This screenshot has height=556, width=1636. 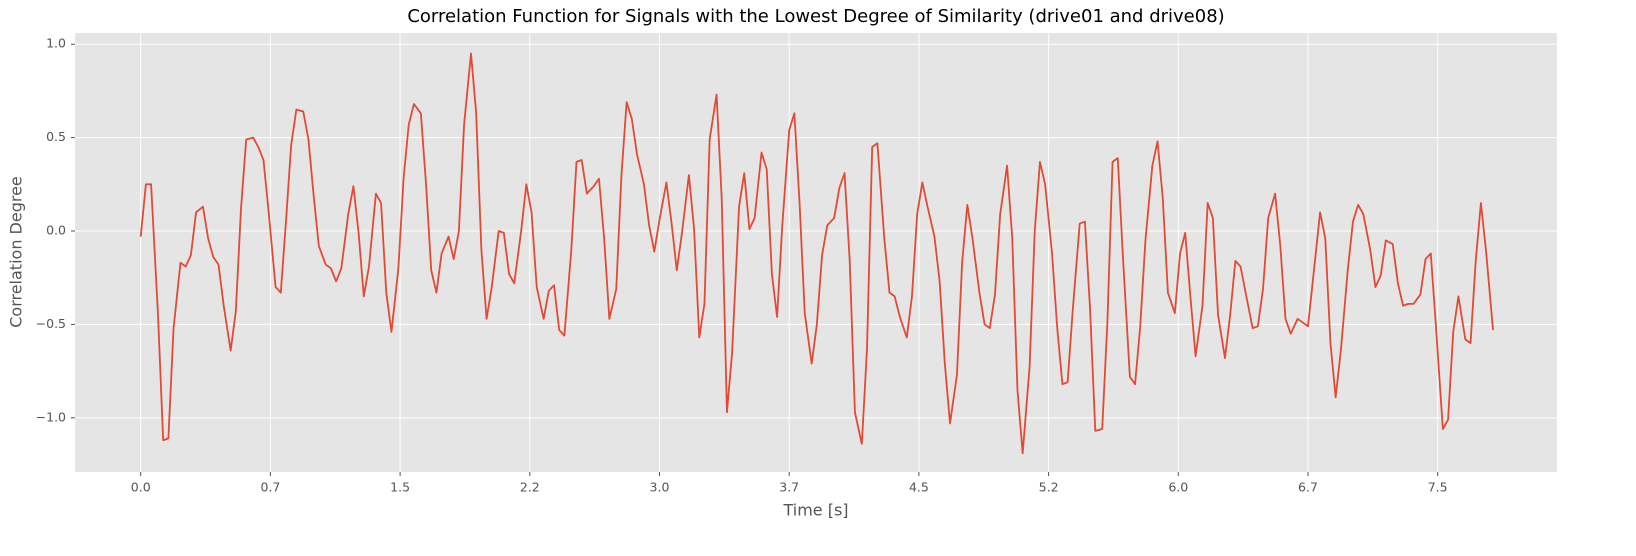 What do you see at coordinates (1308, 487) in the screenshot?
I see `x-tick-label: 6.7` at bounding box center [1308, 487].